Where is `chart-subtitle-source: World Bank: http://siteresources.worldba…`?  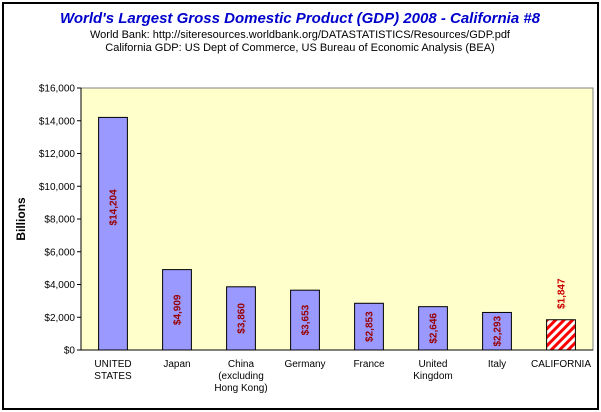 chart-subtitle-source: World Bank: http://siteresources.worldba… is located at coordinates (300, 35).